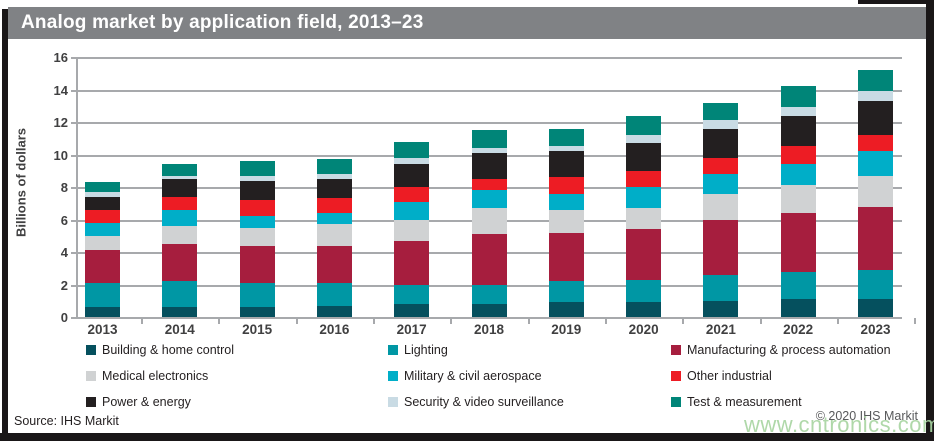  I want to click on legend-item: Lighting, so click(529, 350).